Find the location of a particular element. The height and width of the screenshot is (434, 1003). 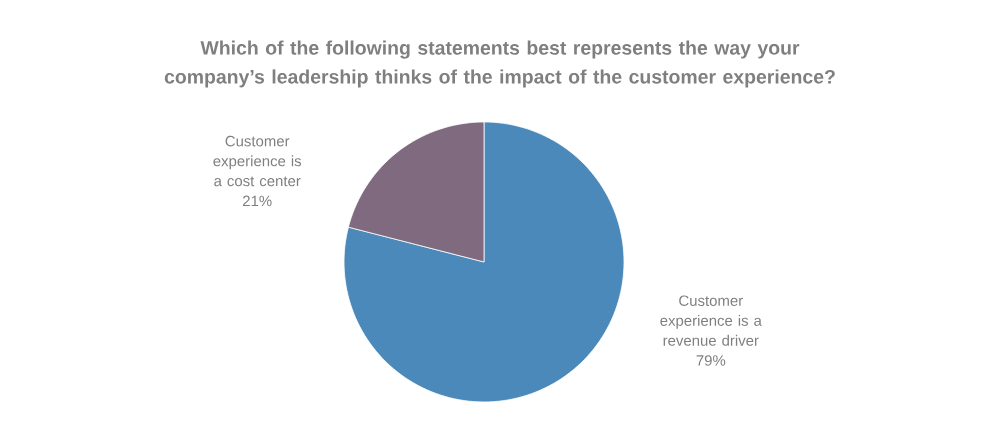

slice-label: Customer experience is a revenue driver is located at coordinates (711, 320).